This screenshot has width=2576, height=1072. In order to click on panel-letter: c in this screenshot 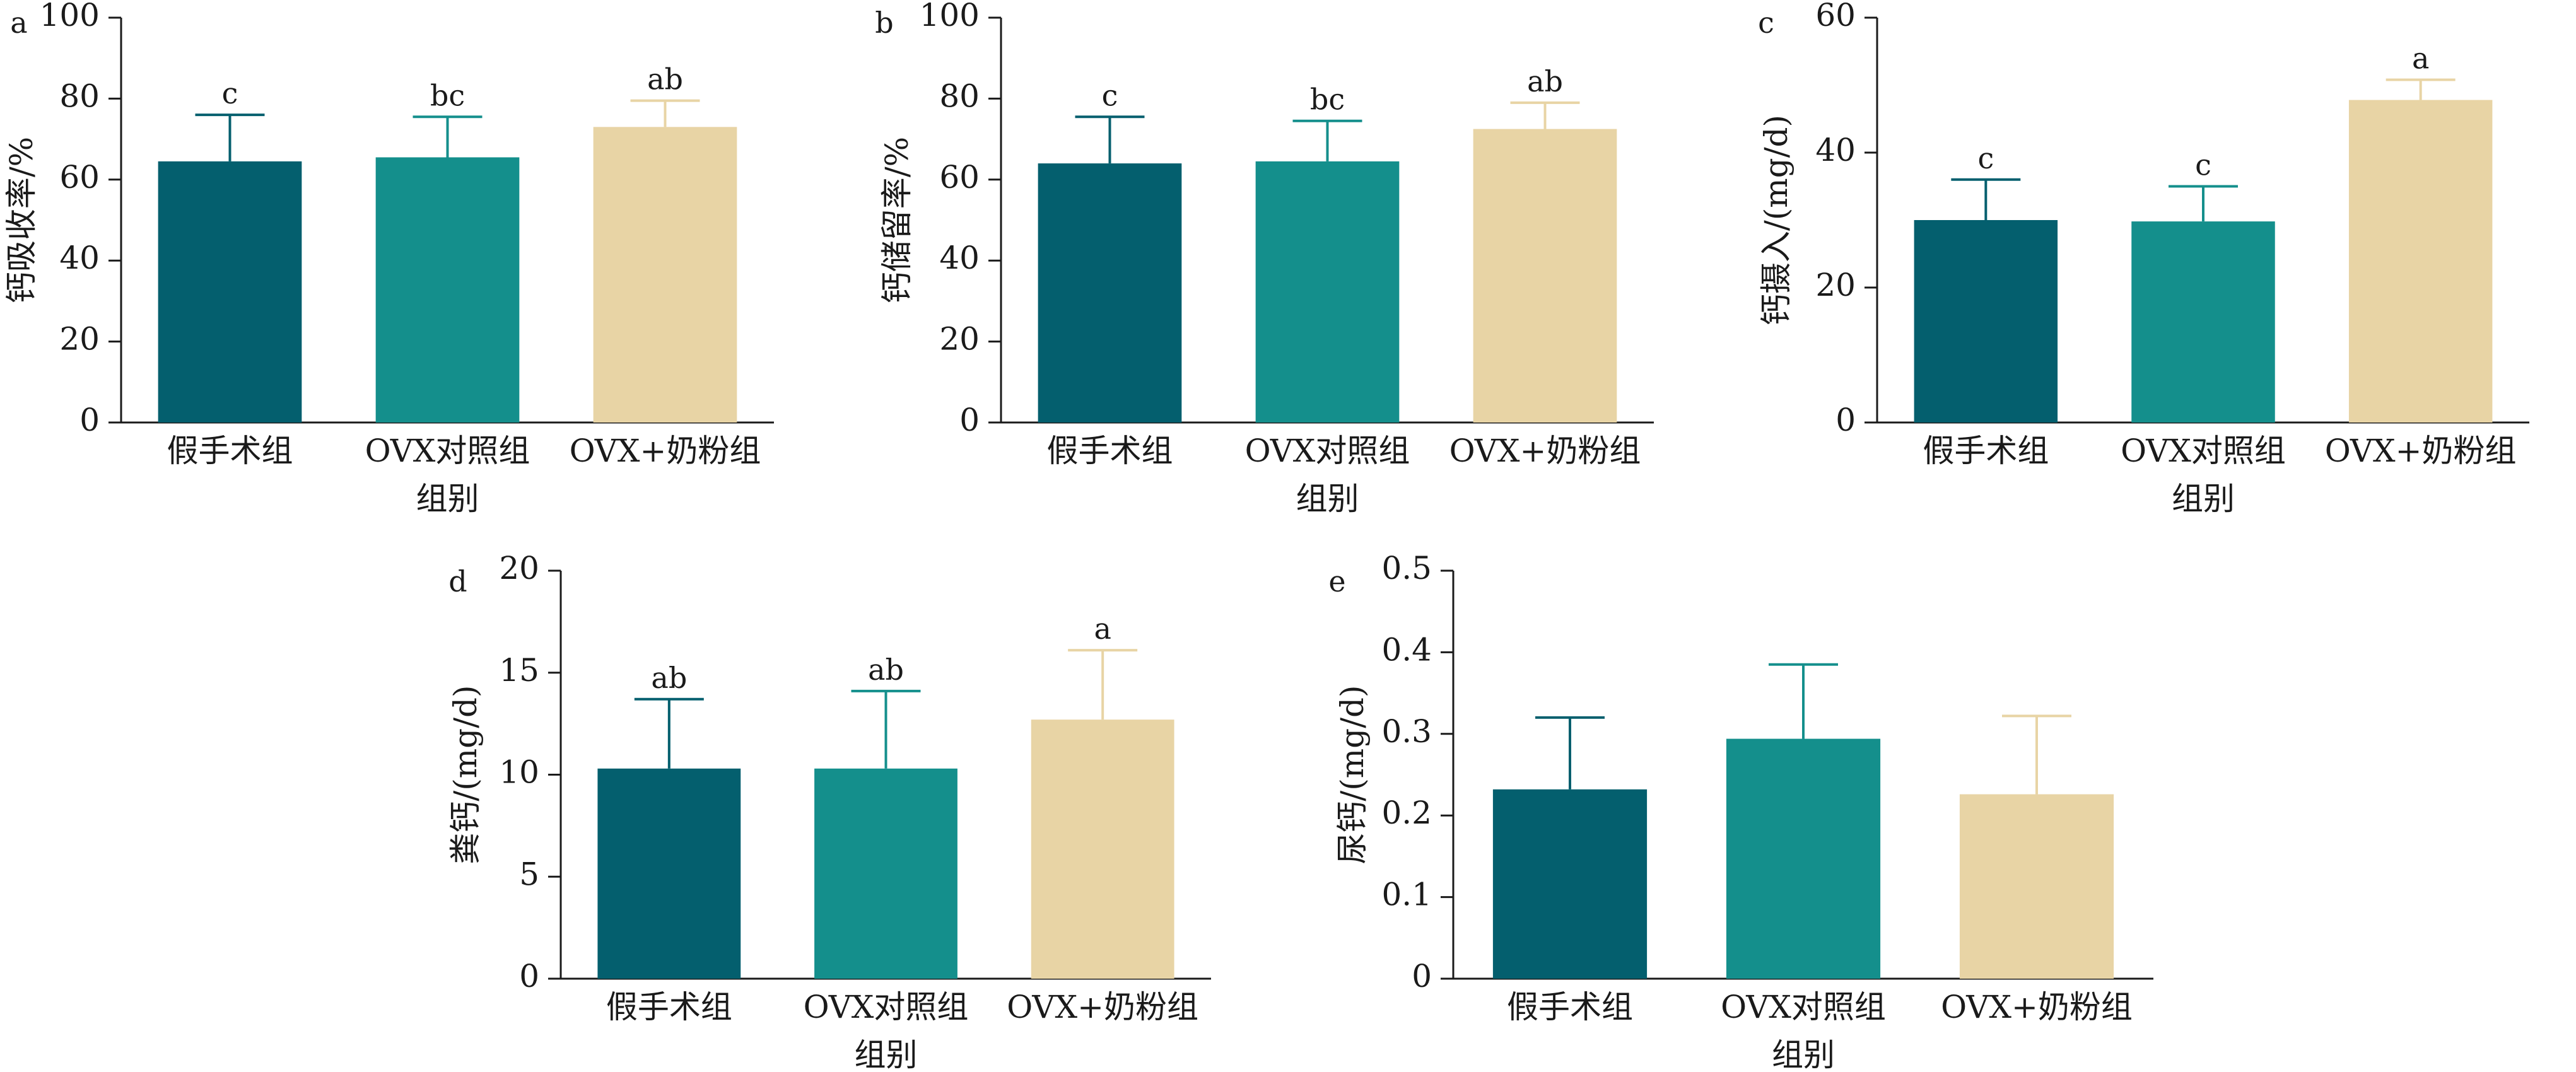, I will do `click(1766, 23)`.